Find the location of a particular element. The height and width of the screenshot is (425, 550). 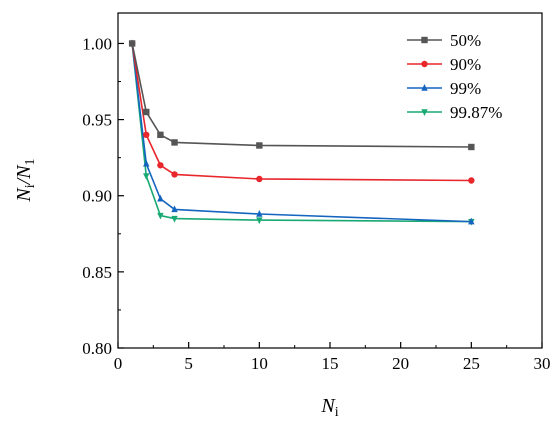

legend-label: 99% is located at coordinates (465, 88).